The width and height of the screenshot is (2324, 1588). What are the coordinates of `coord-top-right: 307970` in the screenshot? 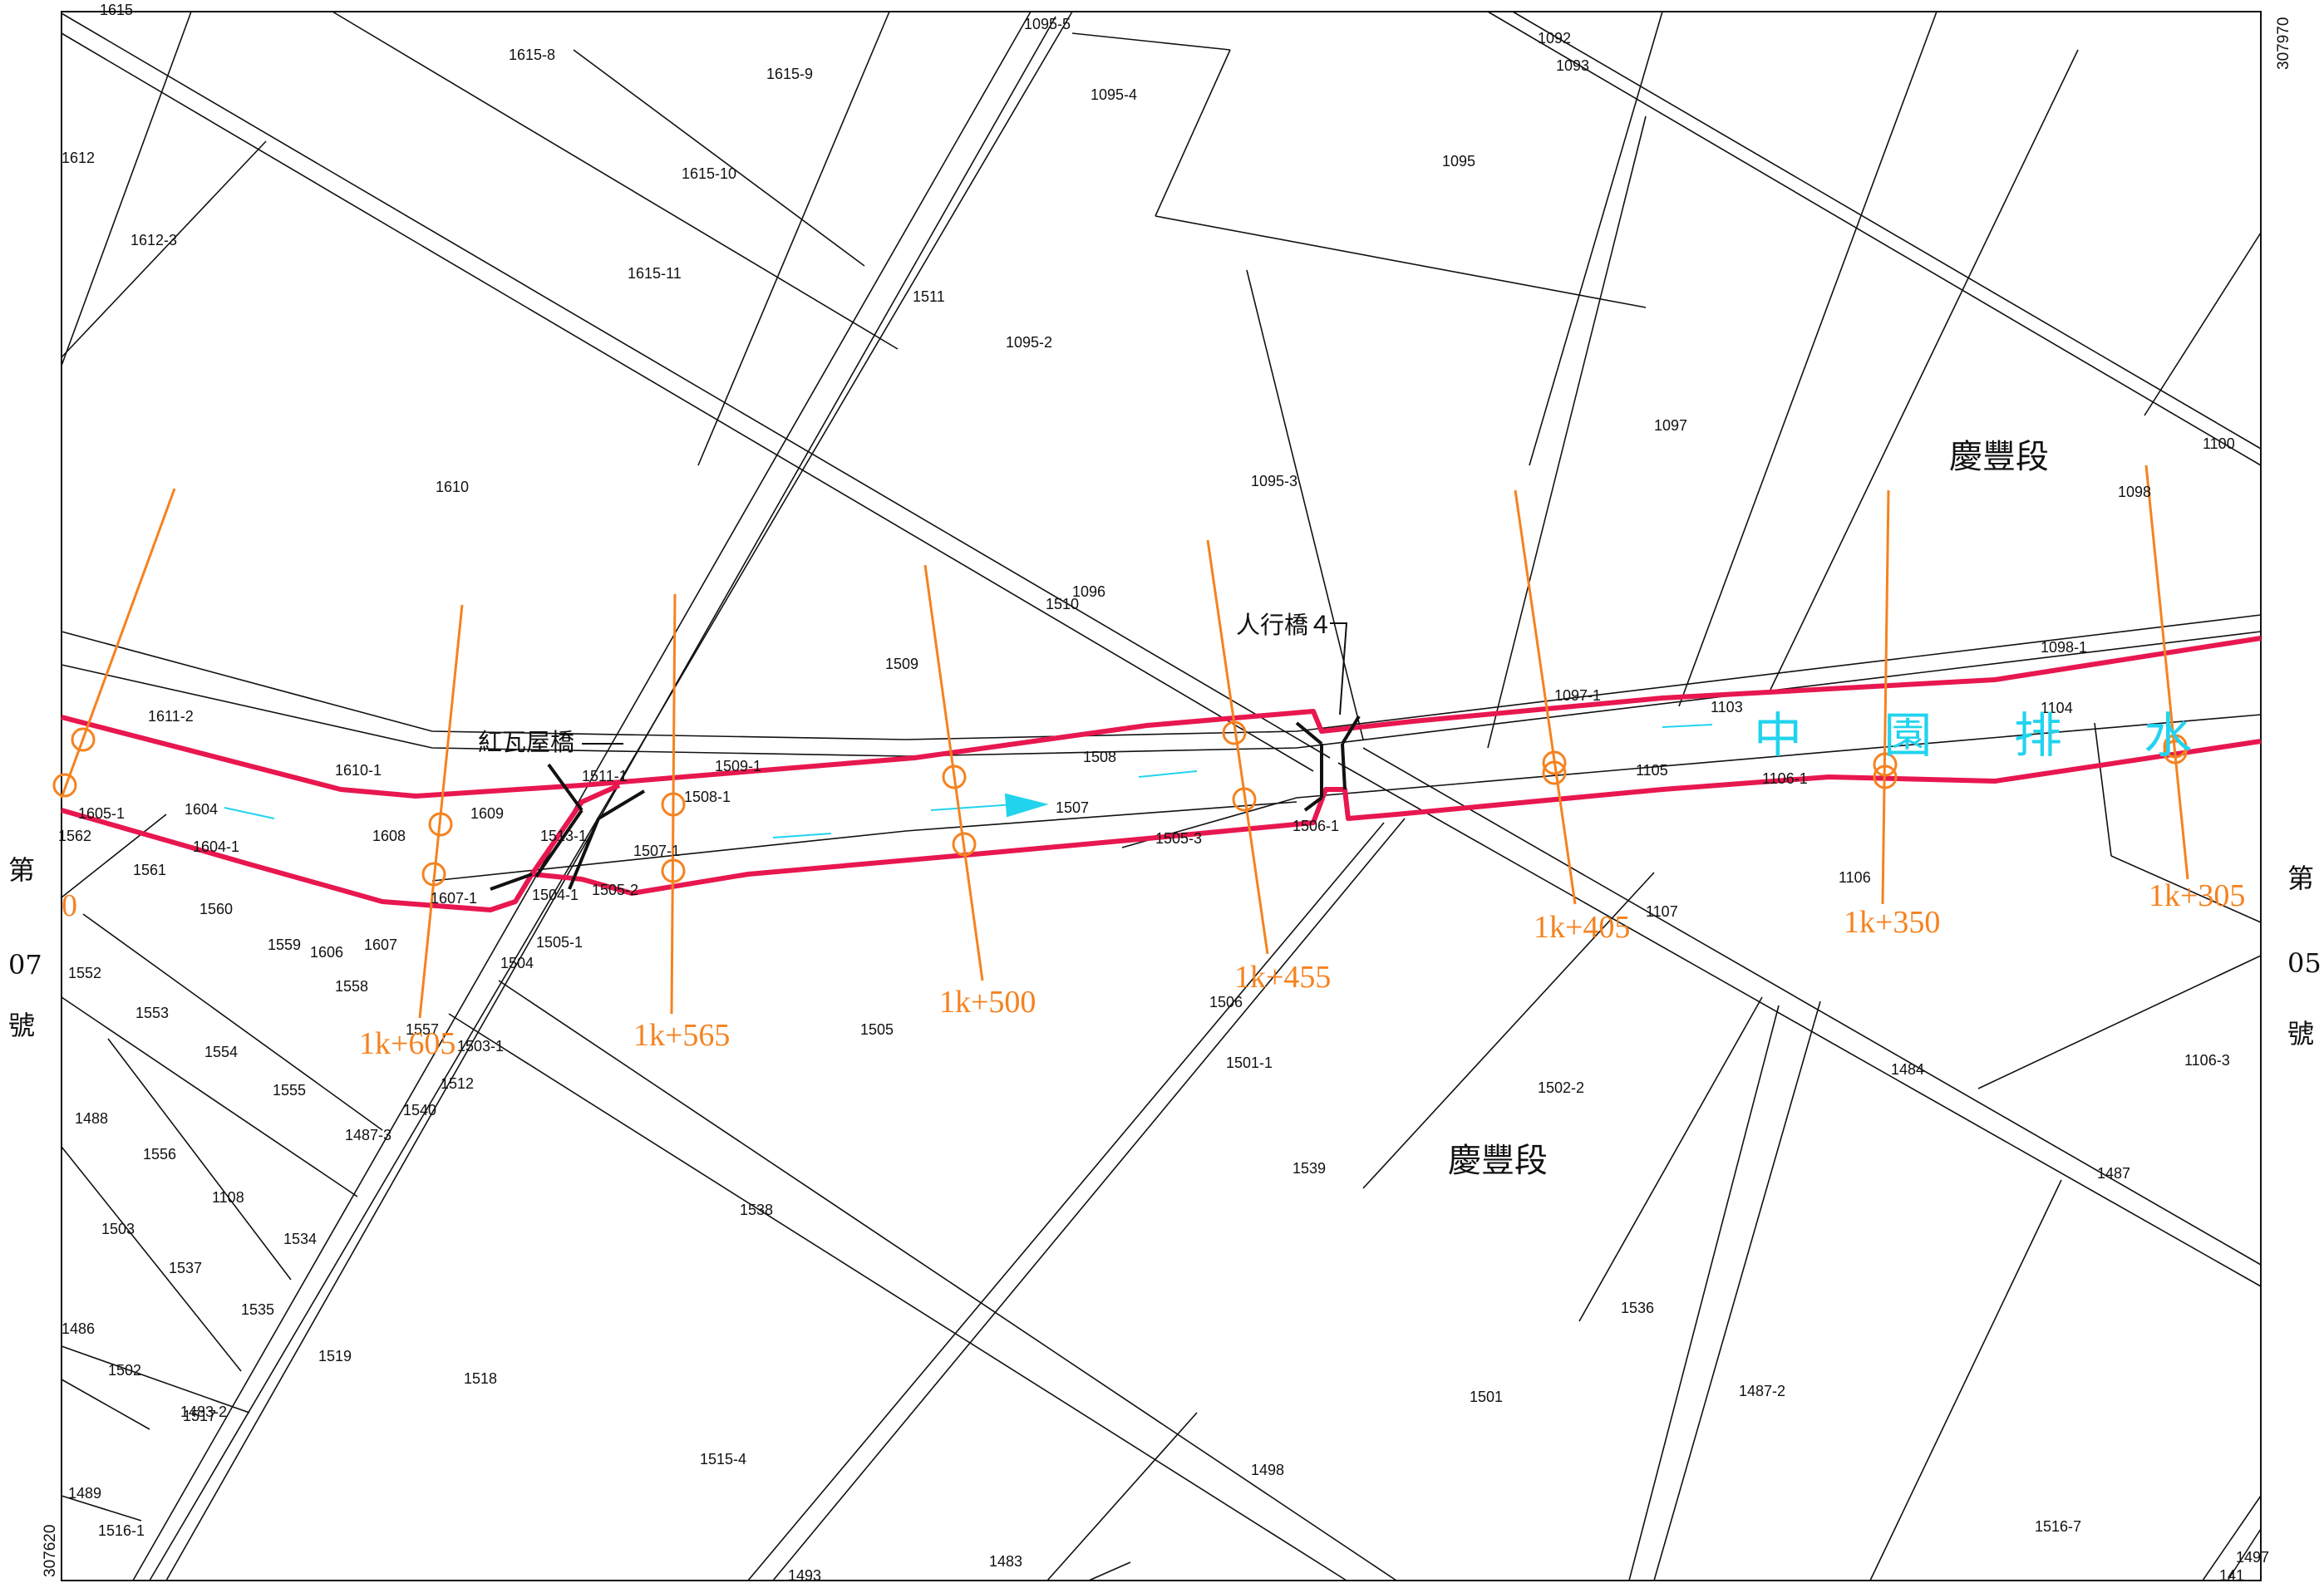 It's located at (2283, 43).